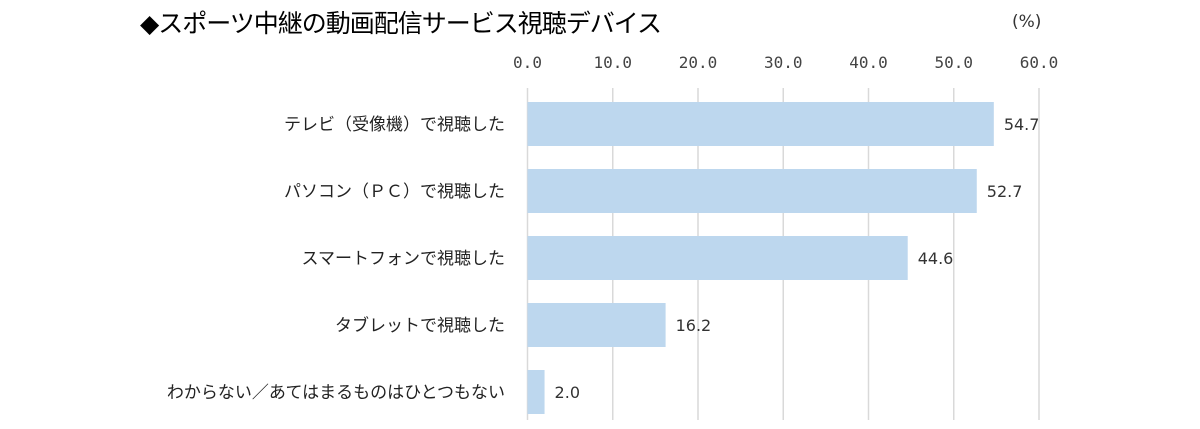  Describe the element at coordinates (1027, 22) in the screenshot. I see `unit-label: (%)` at that location.